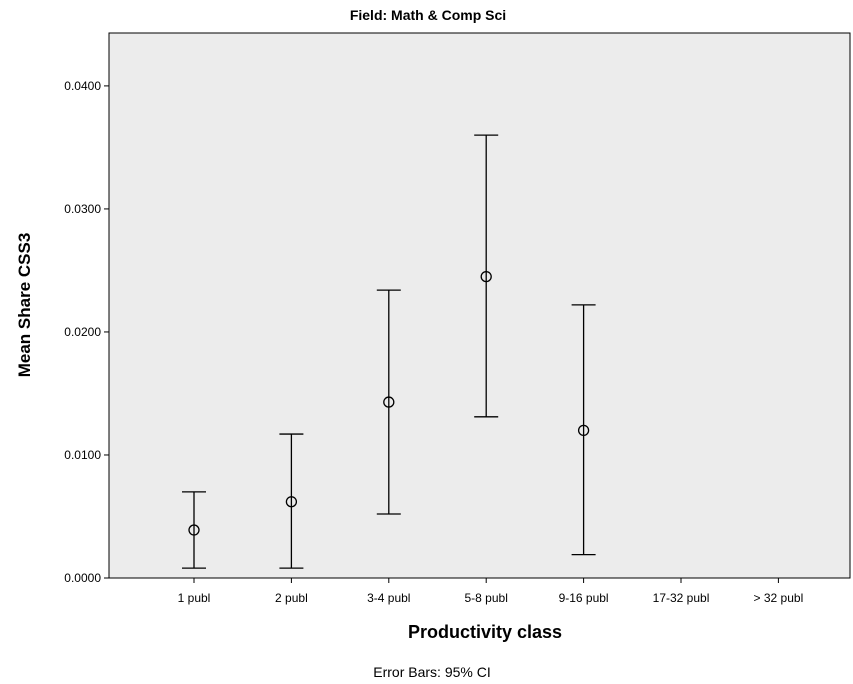 This screenshot has width=853, height=684. Describe the element at coordinates (431, 672) in the screenshot. I see `chart-footnote: Error Bars: 95% CI` at that location.